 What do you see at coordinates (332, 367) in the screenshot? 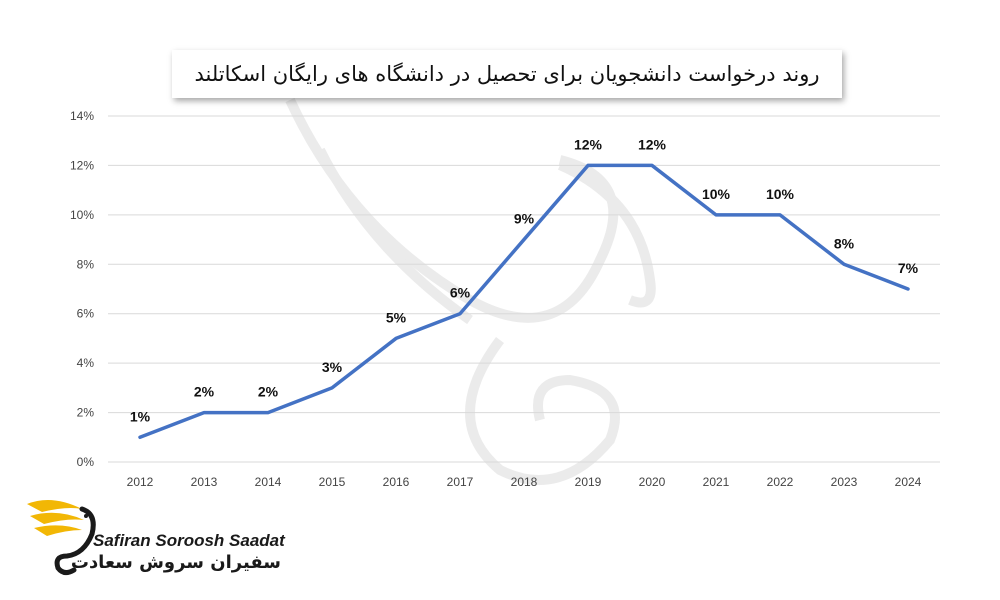
I see `data-label: 3%` at bounding box center [332, 367].